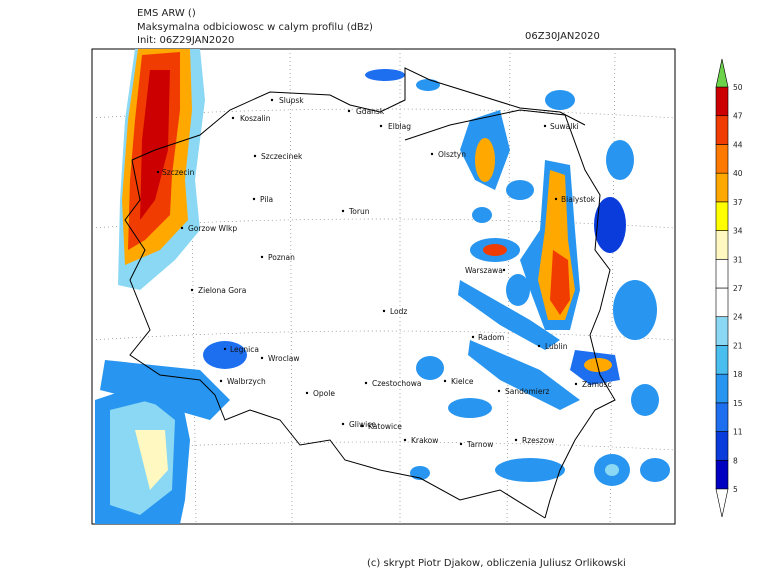 This screenshot has width=768, height=576. What do you see at coordinates (738, 116) in the screenshot?
I see `colorbar-label: 47` at bounding box center [738, 116].